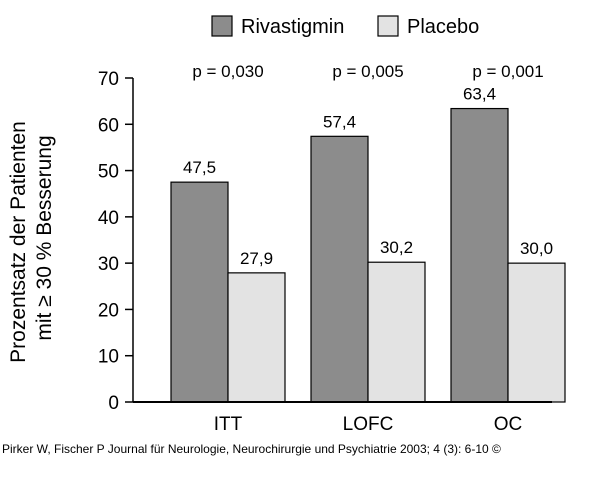 The image size is (600, 500). Describe the element at coordinates (18, 242) in the screenshot. I see `y-axis-title-line1: Prozentsatz der Patienten` at that location.